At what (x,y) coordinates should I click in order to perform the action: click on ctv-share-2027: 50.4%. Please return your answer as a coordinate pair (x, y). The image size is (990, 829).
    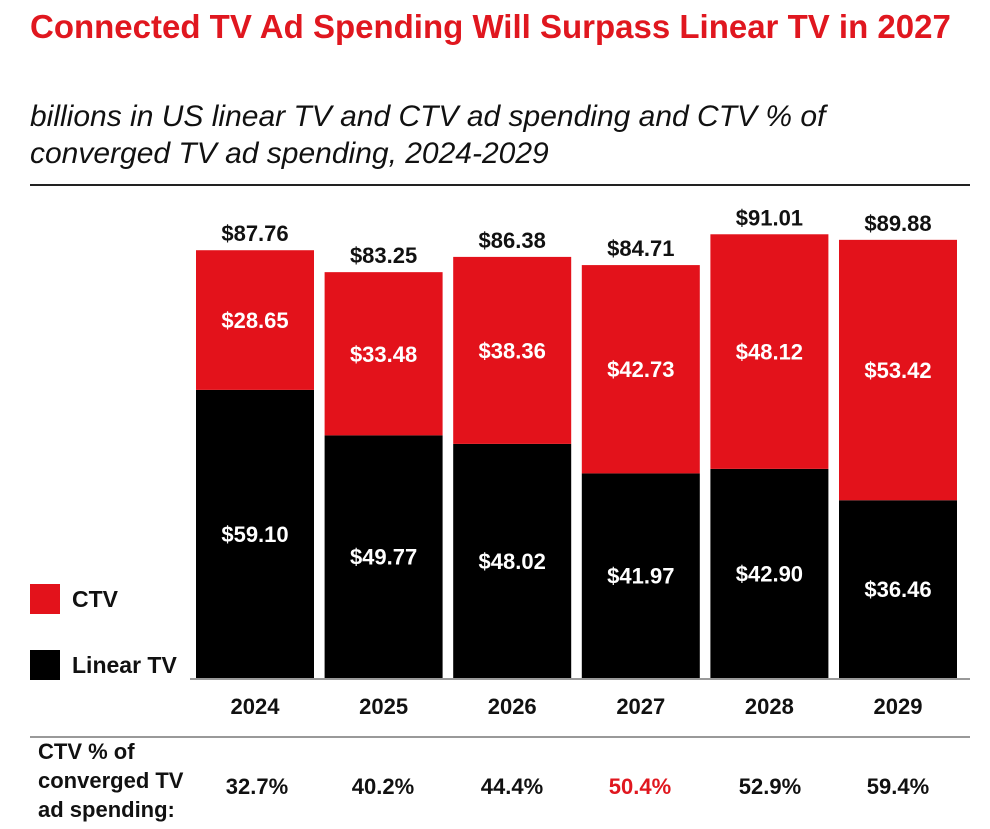
    Looking at the image, I should click on (640, 786).